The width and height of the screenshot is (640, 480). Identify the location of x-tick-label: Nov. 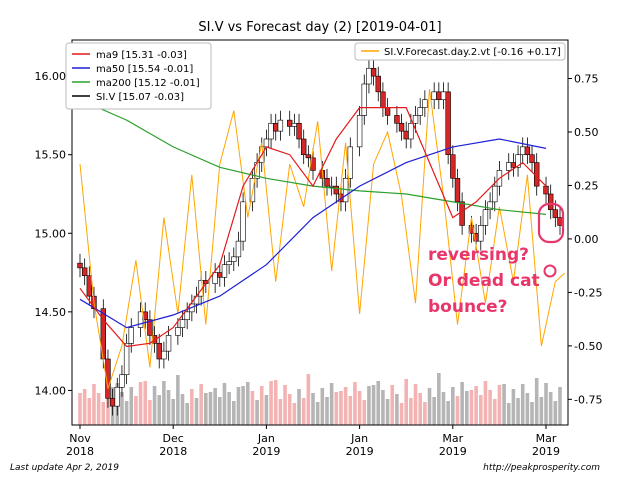
(80, 438).